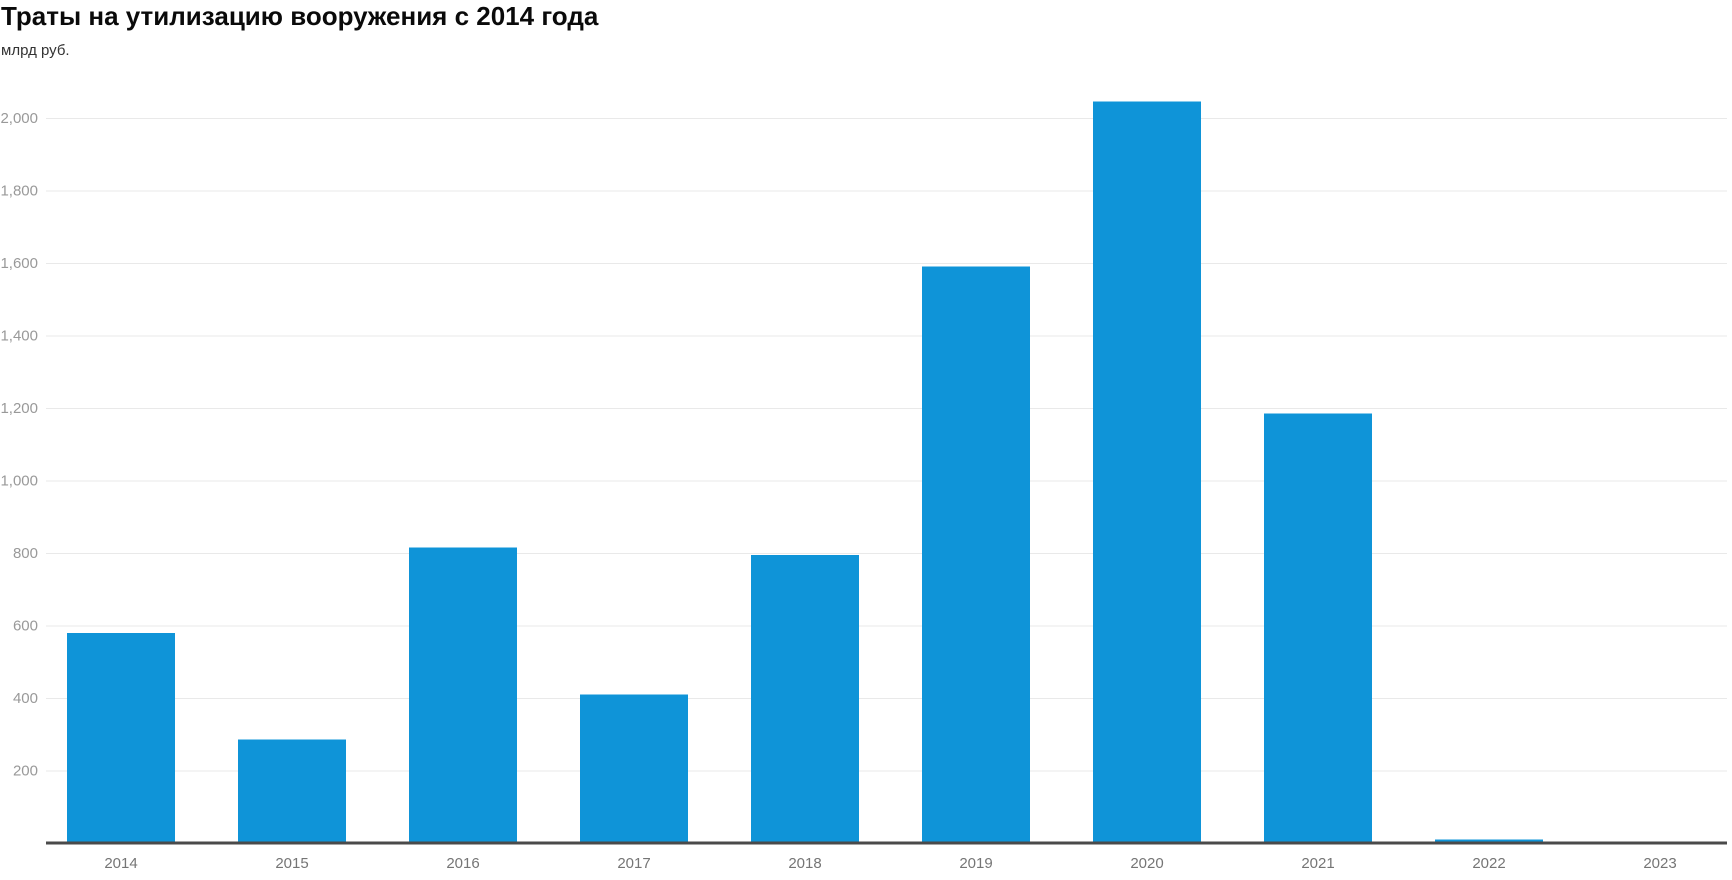  Describe the element at coordinates (1146, 863) in the screenshot. I see `x-tick-label: 2020` at that location.